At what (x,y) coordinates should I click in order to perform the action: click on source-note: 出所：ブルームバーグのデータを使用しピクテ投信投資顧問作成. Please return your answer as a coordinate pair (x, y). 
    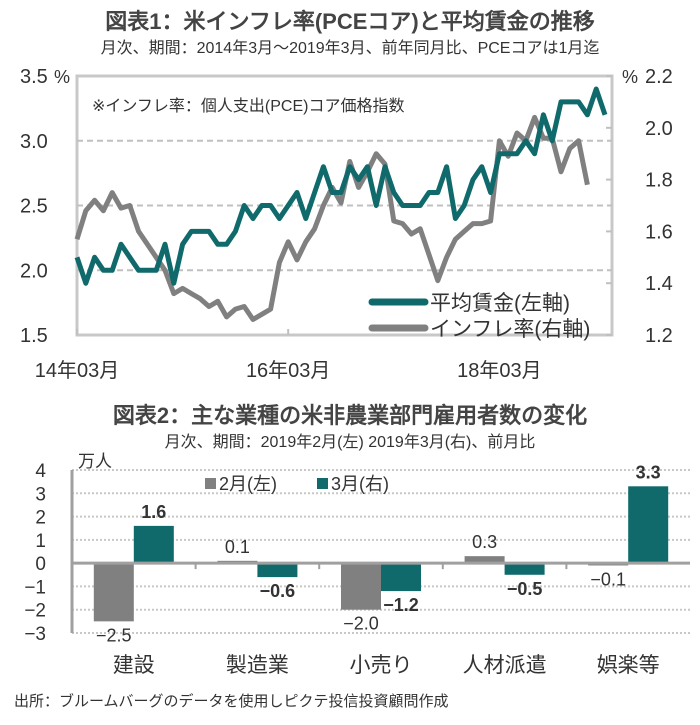
    Looking at the image, I should click on (231, 701).